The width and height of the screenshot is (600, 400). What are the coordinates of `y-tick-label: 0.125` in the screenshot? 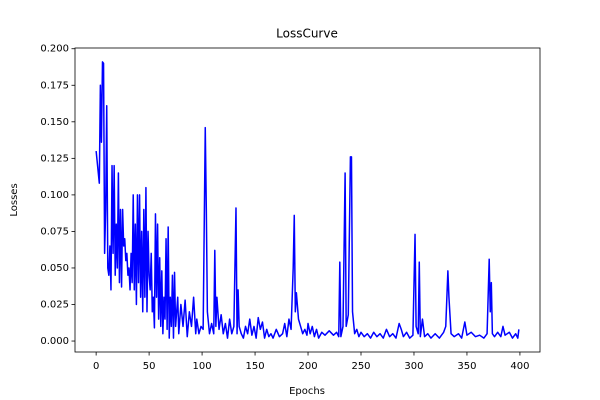 It's located at (54, 158).